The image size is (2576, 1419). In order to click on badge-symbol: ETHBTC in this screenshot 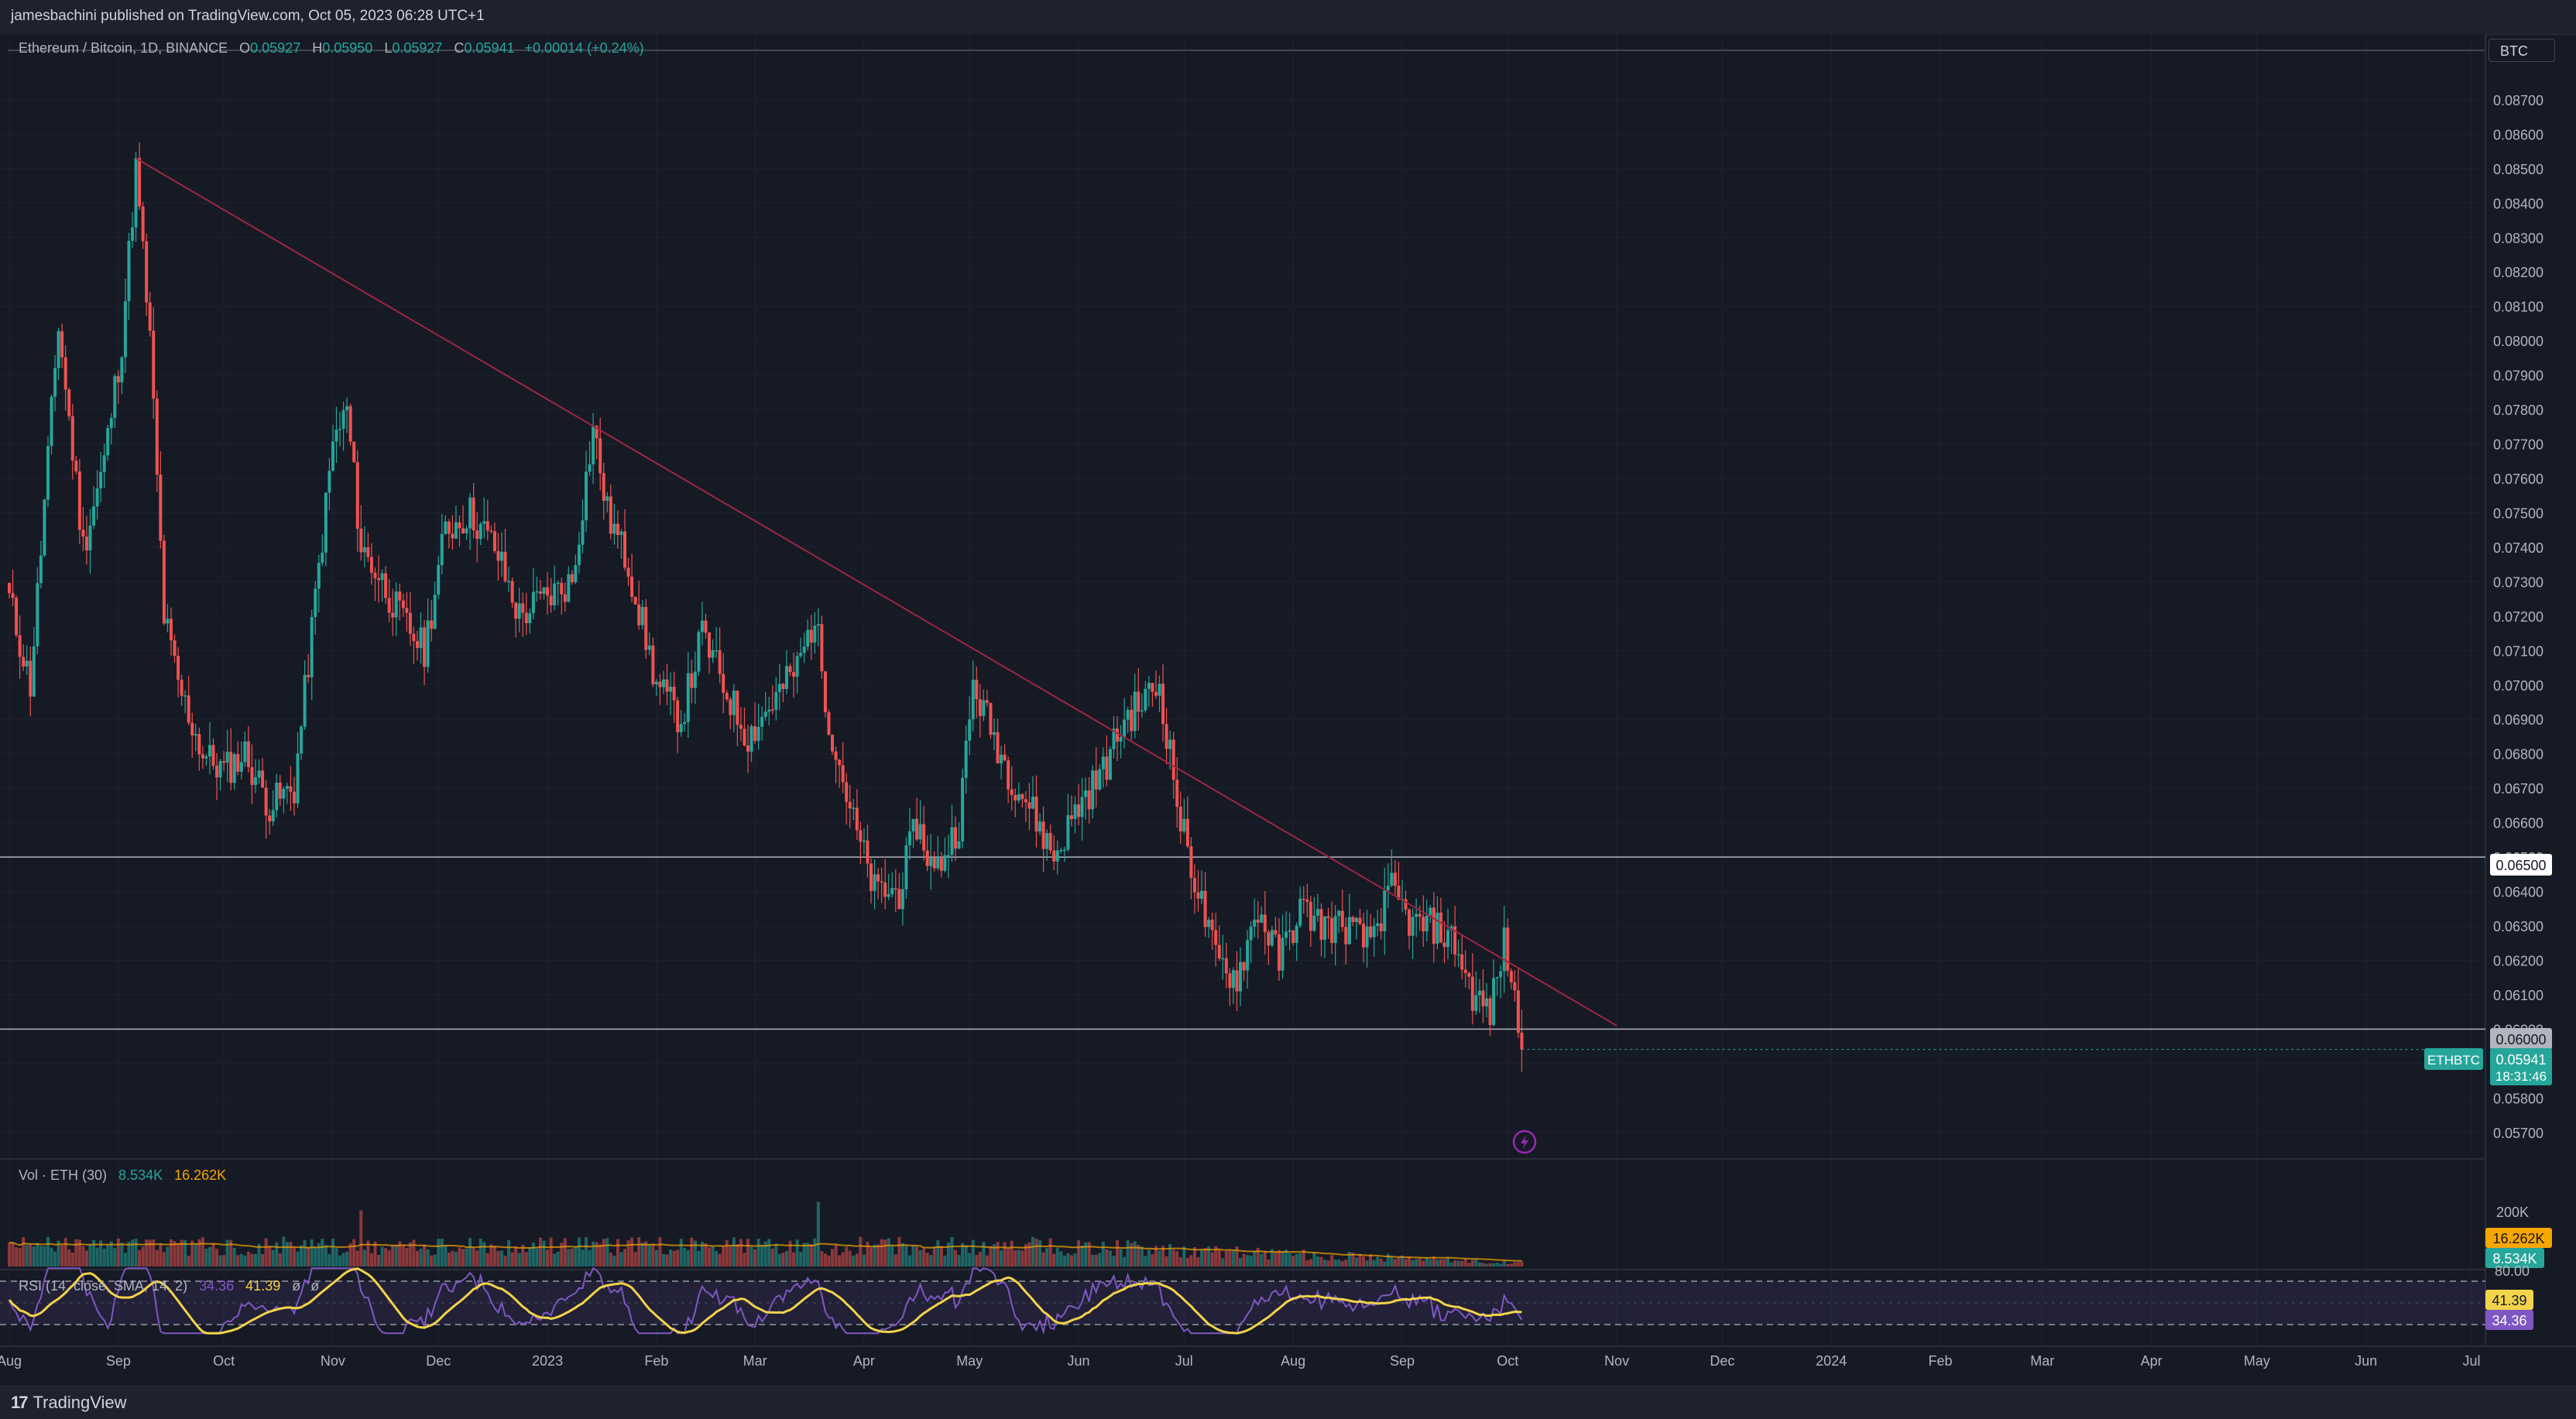, I will do `click(2453, 1059)`.